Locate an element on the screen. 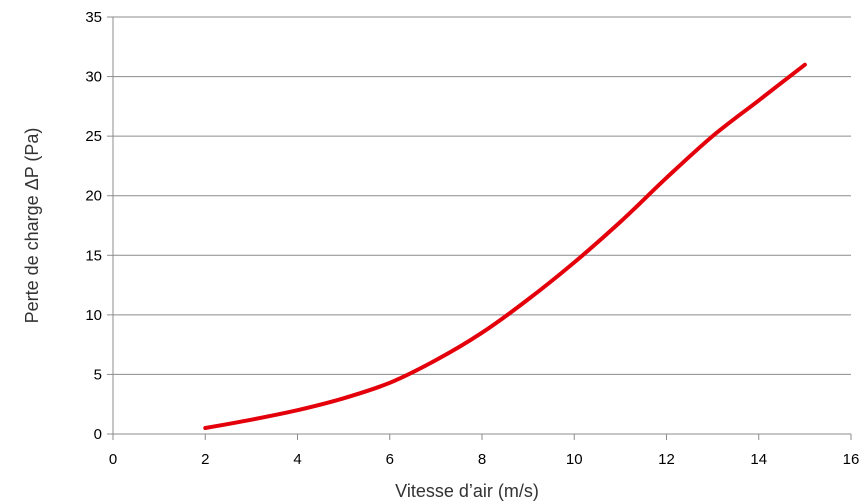 This screenshot has width=863, height=504. y-axis-ticks: 0 5 10 15 20 25 30 35 is located at coordinates (99, 226).